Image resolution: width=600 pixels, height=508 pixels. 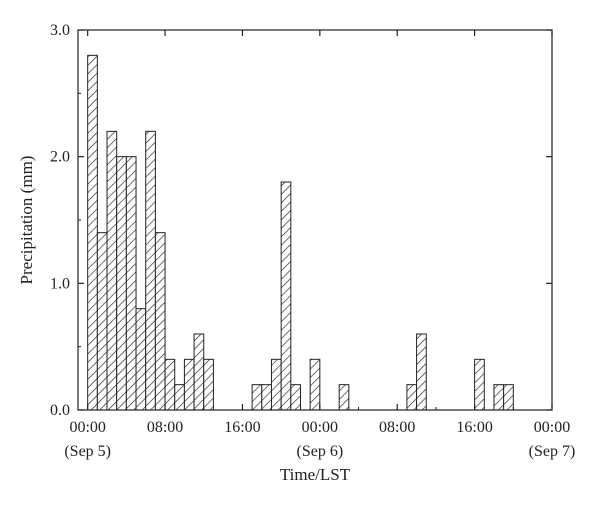 What do you see at coordinates (60, 157) in the screenshot?
I see `y-tick-label-2: 2.0` at bounding box center [60, 157].